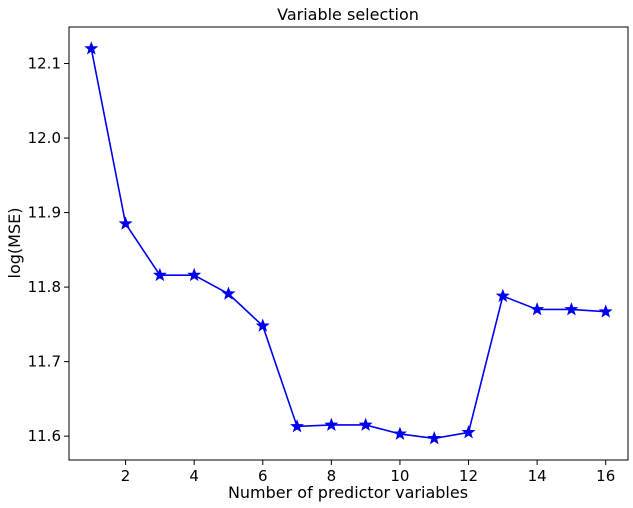  What do you see at coordinates (332, 476) in the screenshot?
I see `x-tick-label: 8` at bounding box center [332, 476].